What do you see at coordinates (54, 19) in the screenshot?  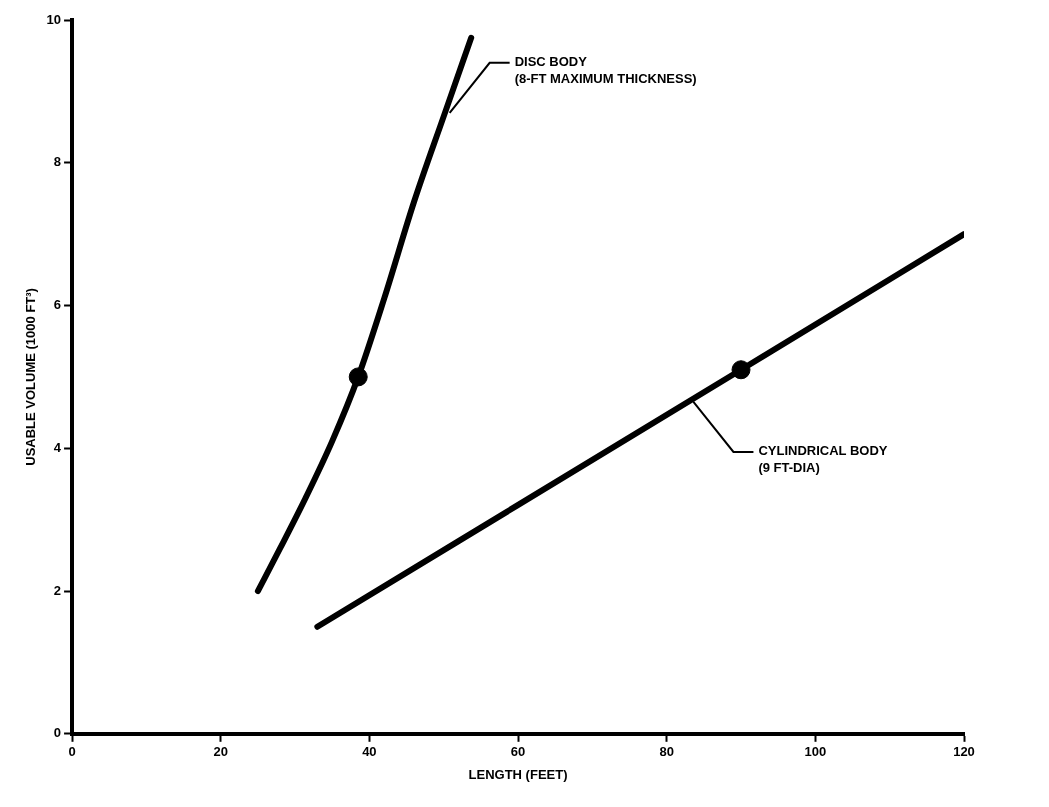 I see `y-tick-label: 10` at bounding box center [54, 19].